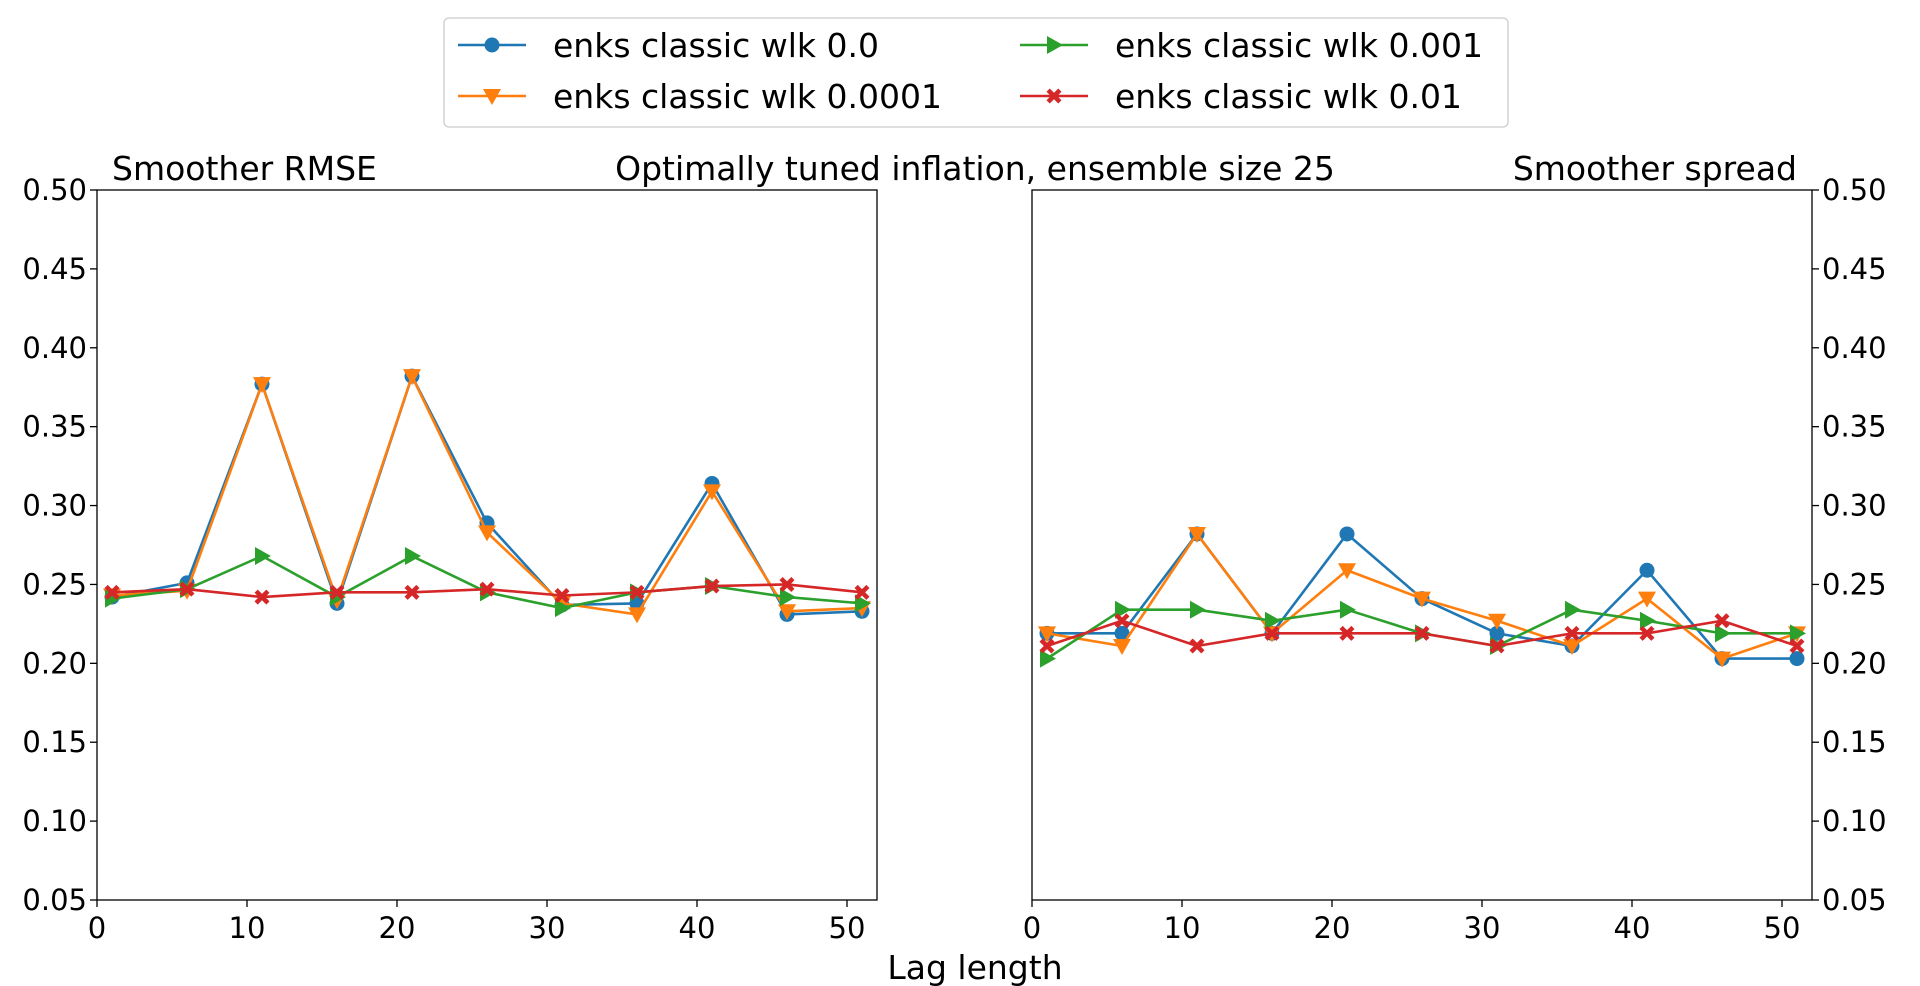  Describe the element at coordinates (974, 967) in the screenshot. I see `x-axis-label: Lag length` at that location.